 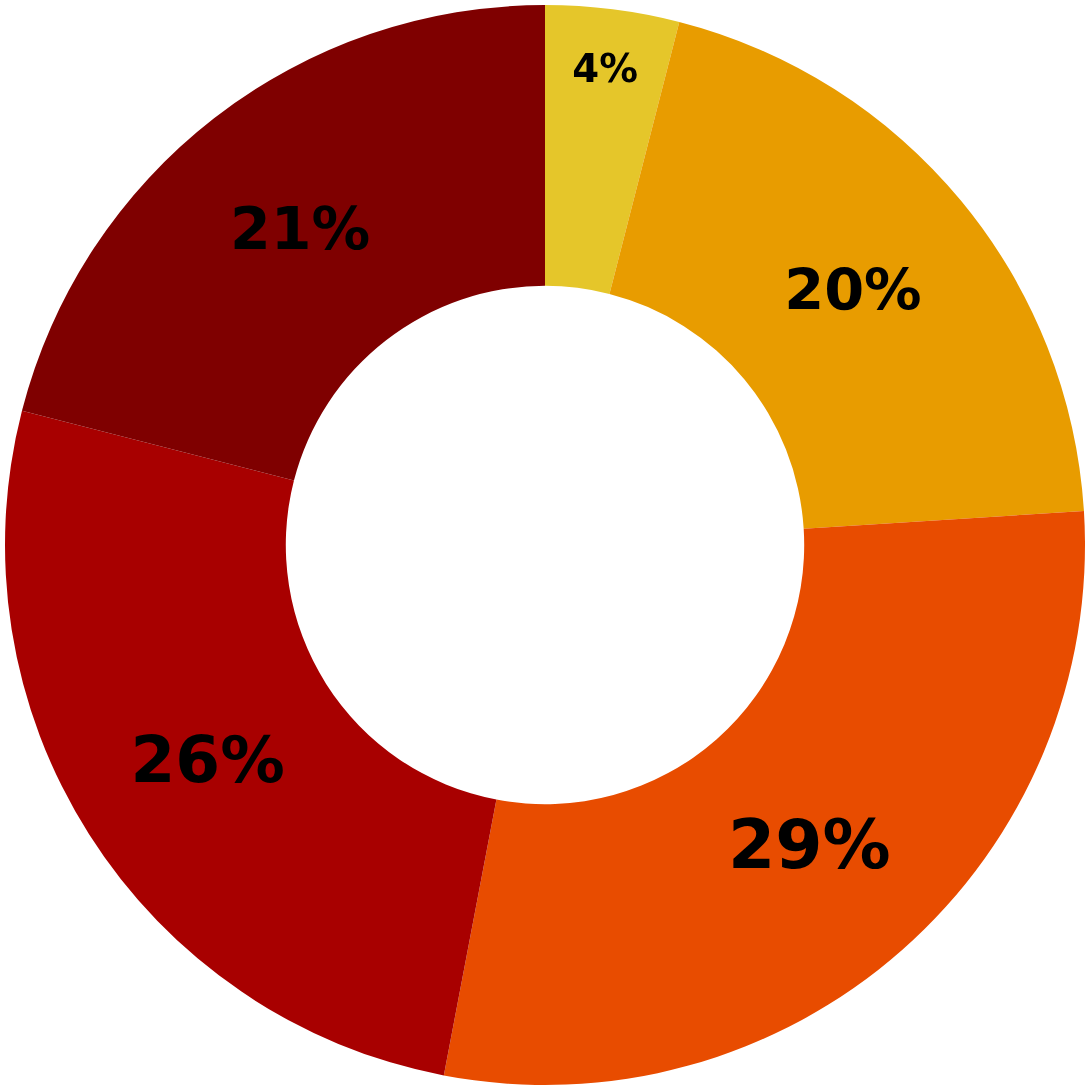 I want to click on data-label: 26%, so click(x=207, y=759).